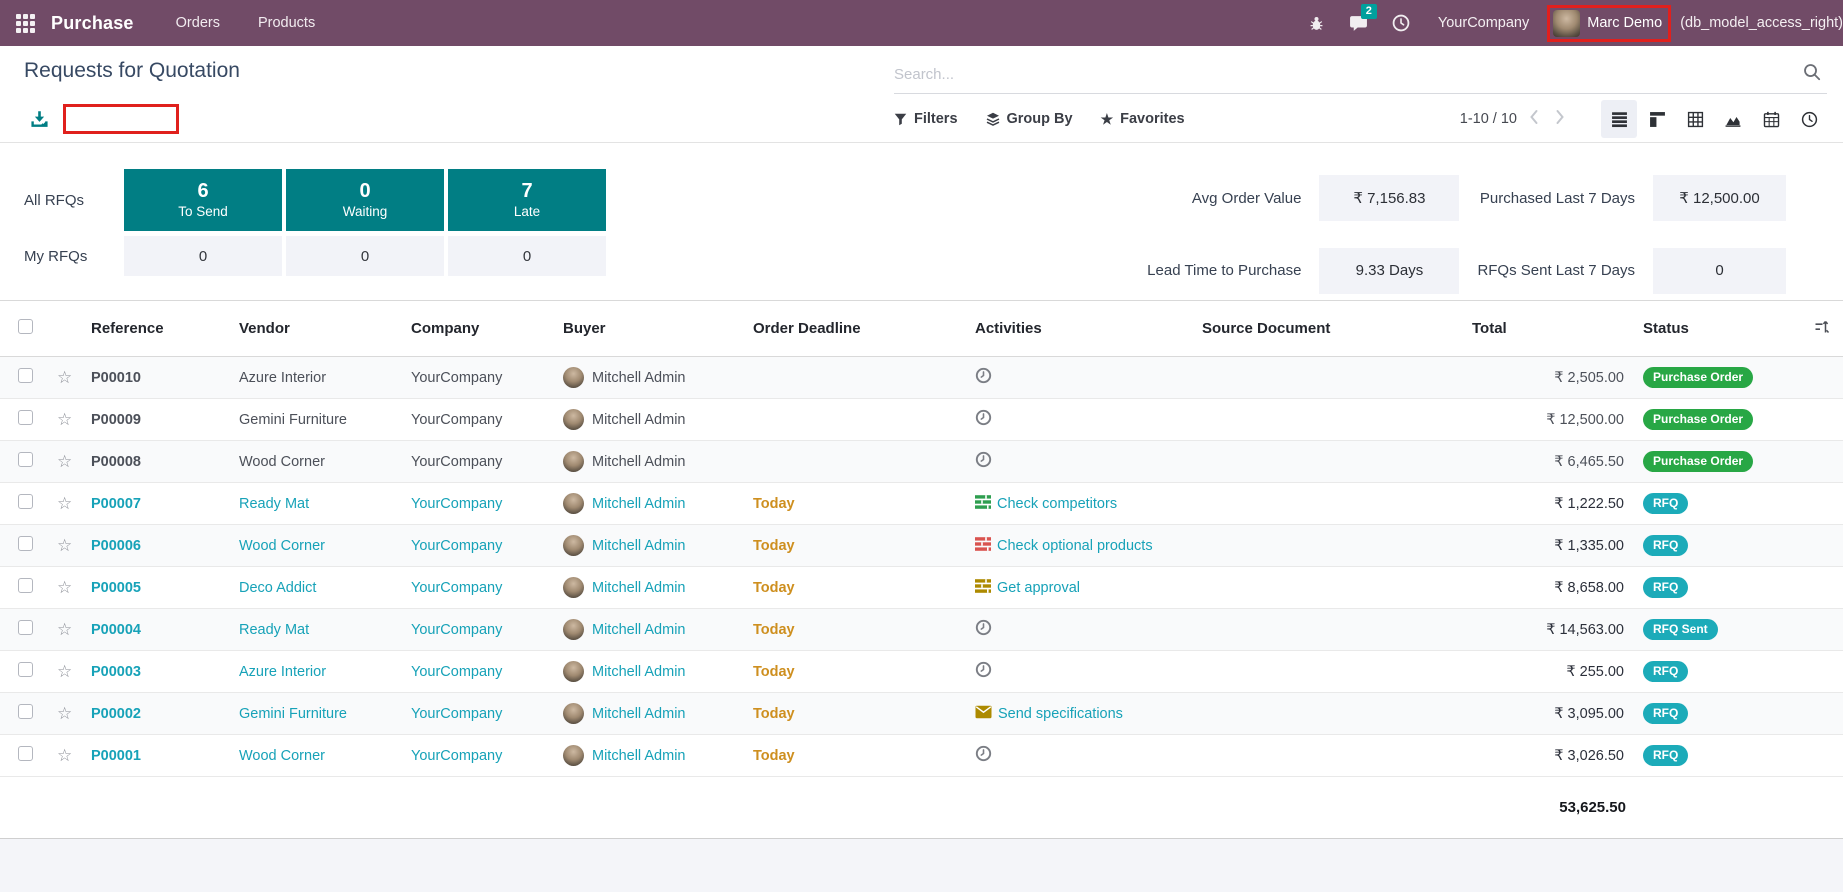 The width and height of the screenshot is (1843, 893). I want to click on col-total: Total, so click(1551, 328).